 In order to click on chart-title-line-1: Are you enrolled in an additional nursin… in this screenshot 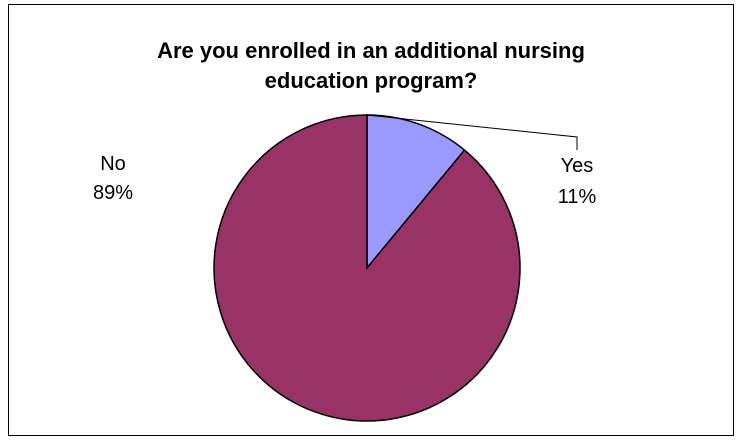, I will do `click(371, 50)`.